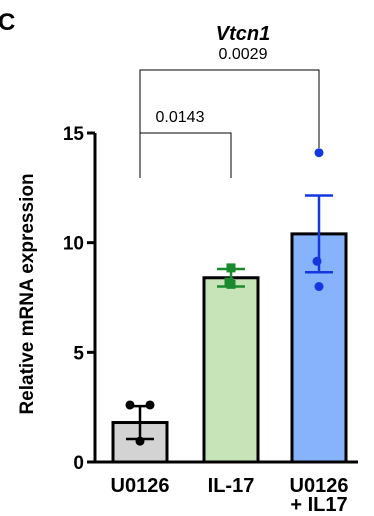 The image size is (374, 516). I want to click on p-value-label: 0.0029, so click(243, 54).